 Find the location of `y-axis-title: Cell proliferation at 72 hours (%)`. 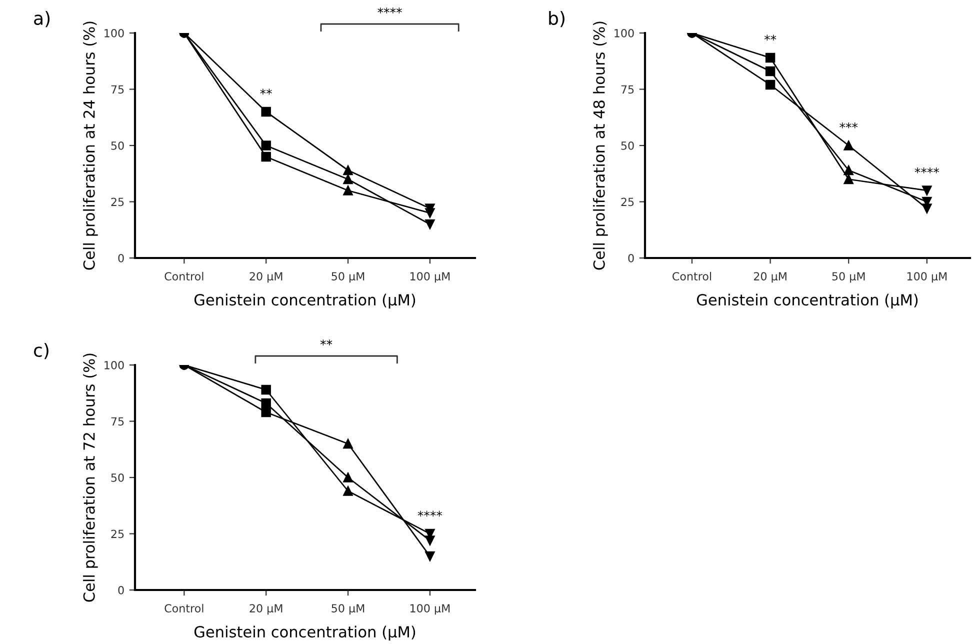

y-axis-title: Cell proliferation at 72 hours (%) is located at coordinates (90, 478).